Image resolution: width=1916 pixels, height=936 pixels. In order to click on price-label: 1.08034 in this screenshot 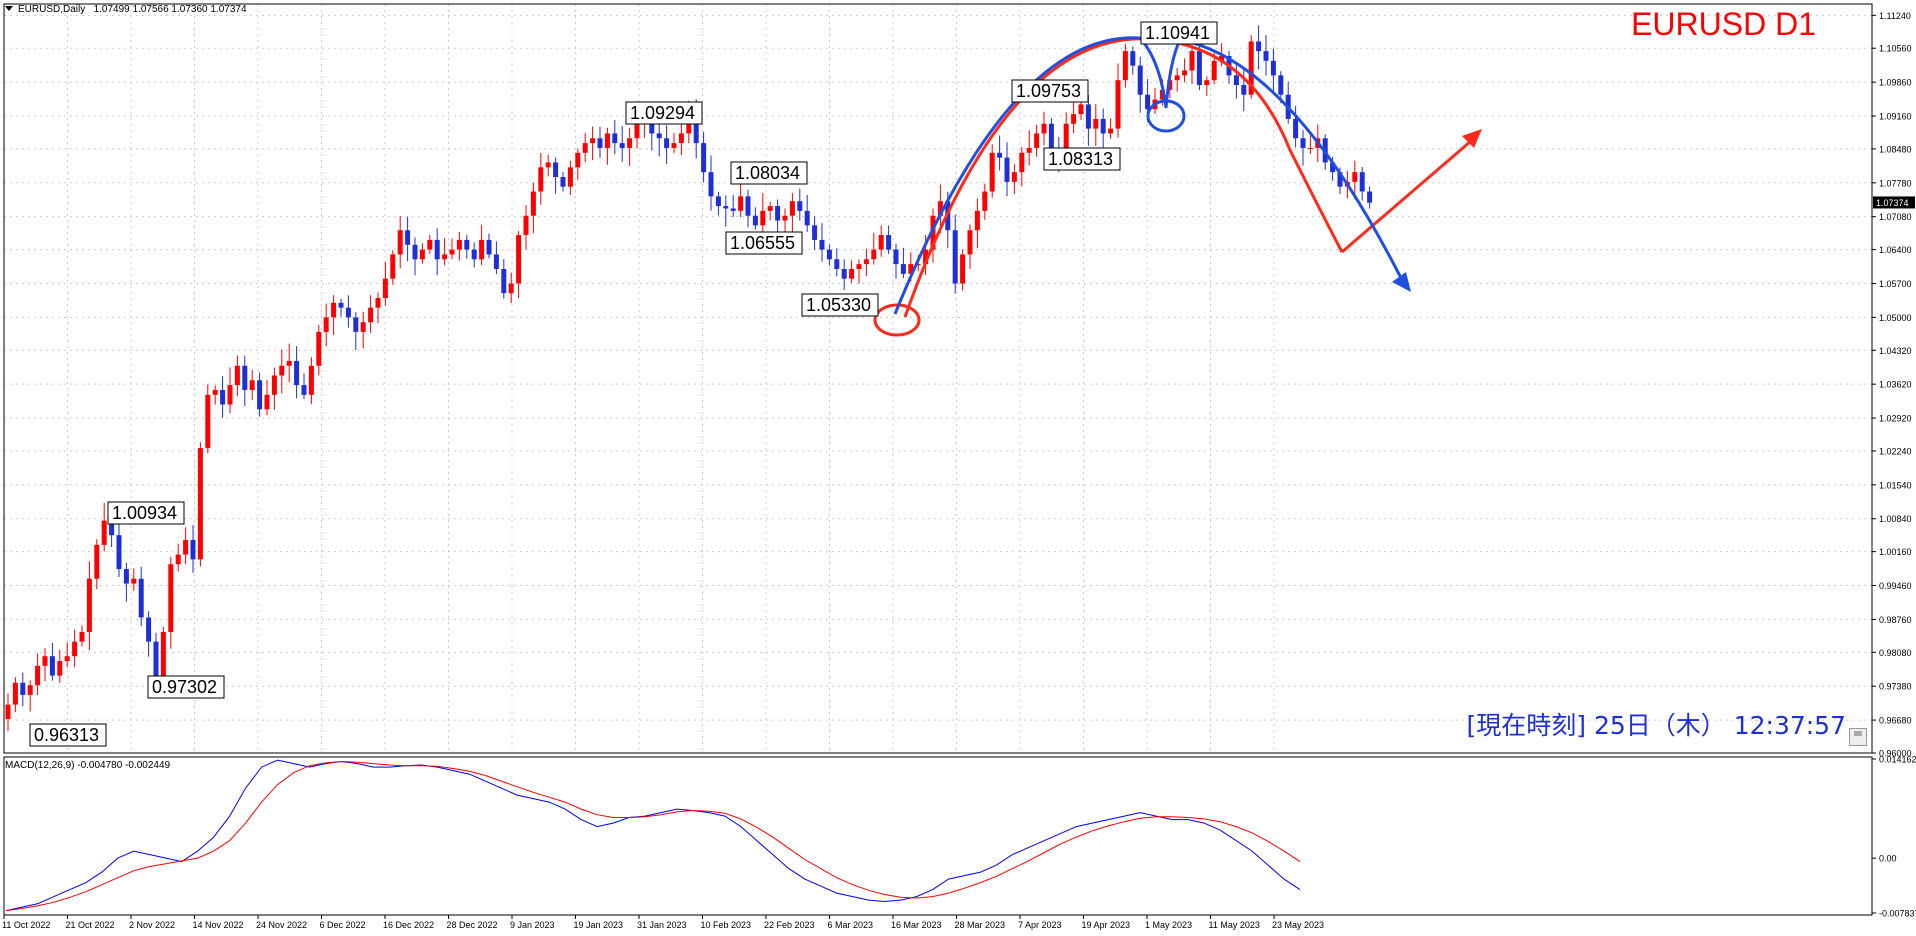, I will do `click(767, 173)`.